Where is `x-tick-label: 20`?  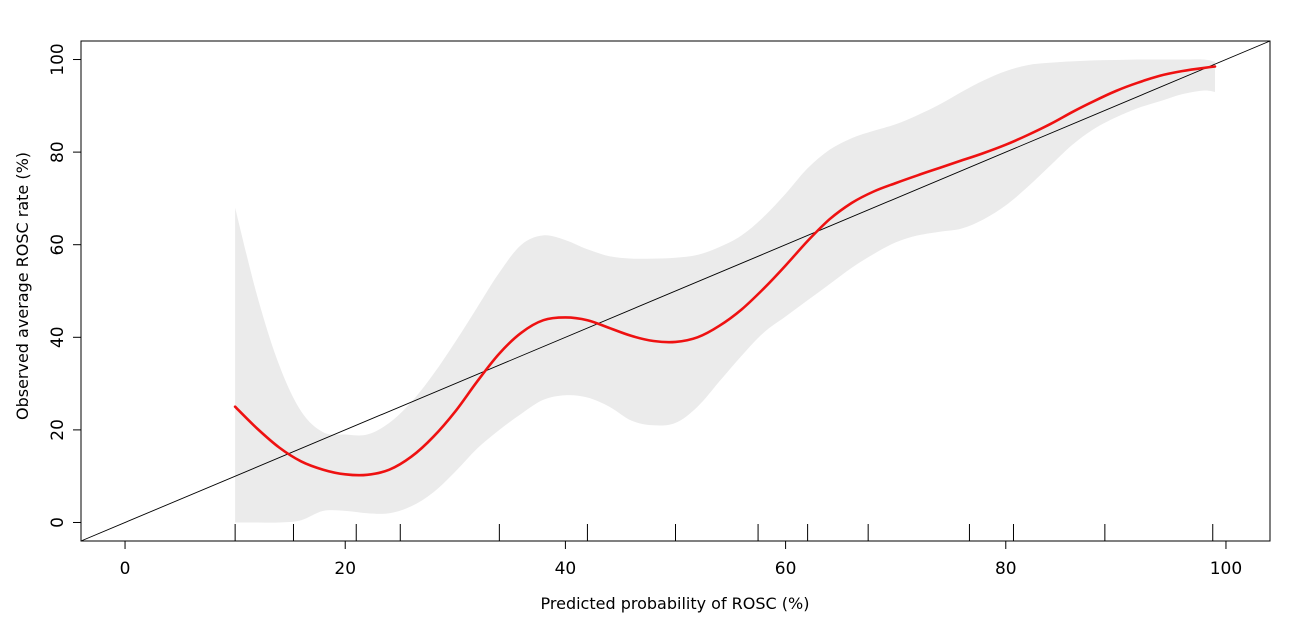 x-tick-label: 20 is located at coordinates (345, 569).